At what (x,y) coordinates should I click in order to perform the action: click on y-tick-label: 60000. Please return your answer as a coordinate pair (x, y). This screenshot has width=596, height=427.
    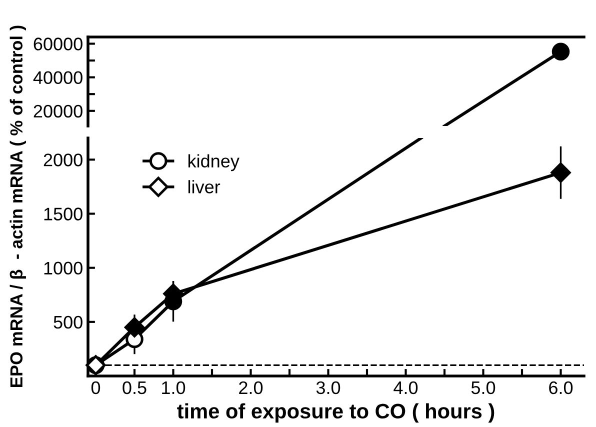
    Looking at the image, I should click on (58, 44).